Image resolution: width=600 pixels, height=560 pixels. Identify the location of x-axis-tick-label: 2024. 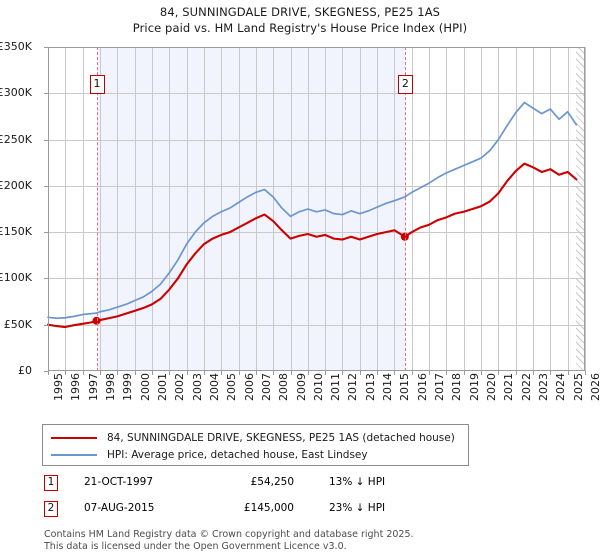
(561, 387).